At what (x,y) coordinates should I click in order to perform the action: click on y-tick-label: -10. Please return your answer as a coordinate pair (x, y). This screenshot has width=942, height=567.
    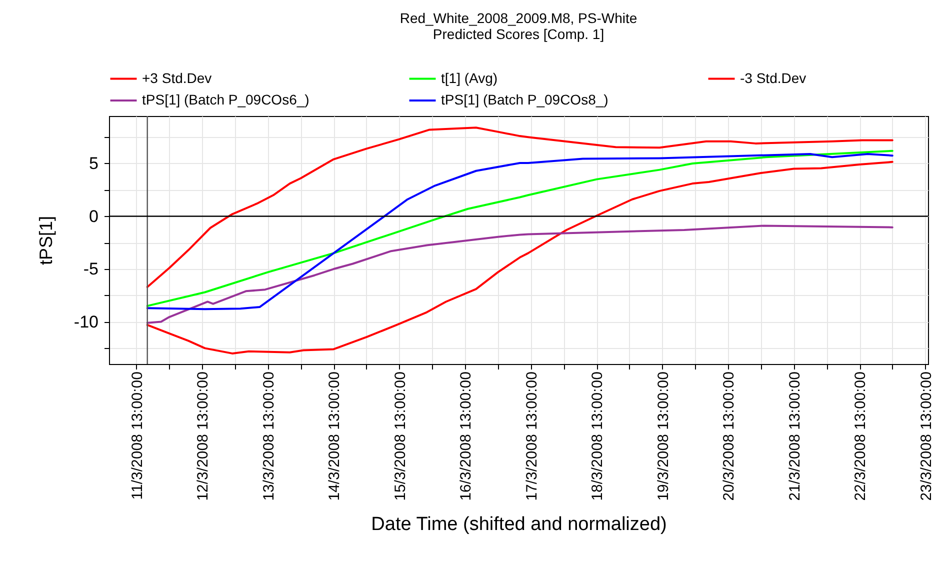
    Looking at the image, I should click on (86, 322).